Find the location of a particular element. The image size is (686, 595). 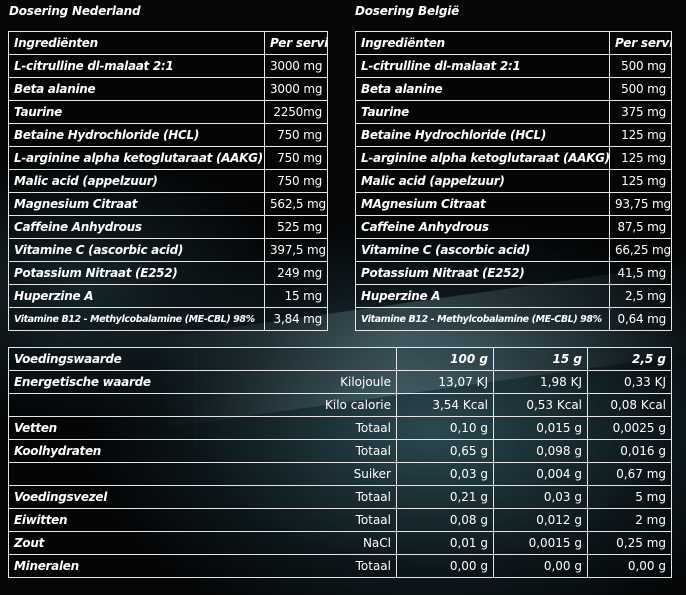

value-2-5g: 0,00 g is located at coordinates (629, 566).